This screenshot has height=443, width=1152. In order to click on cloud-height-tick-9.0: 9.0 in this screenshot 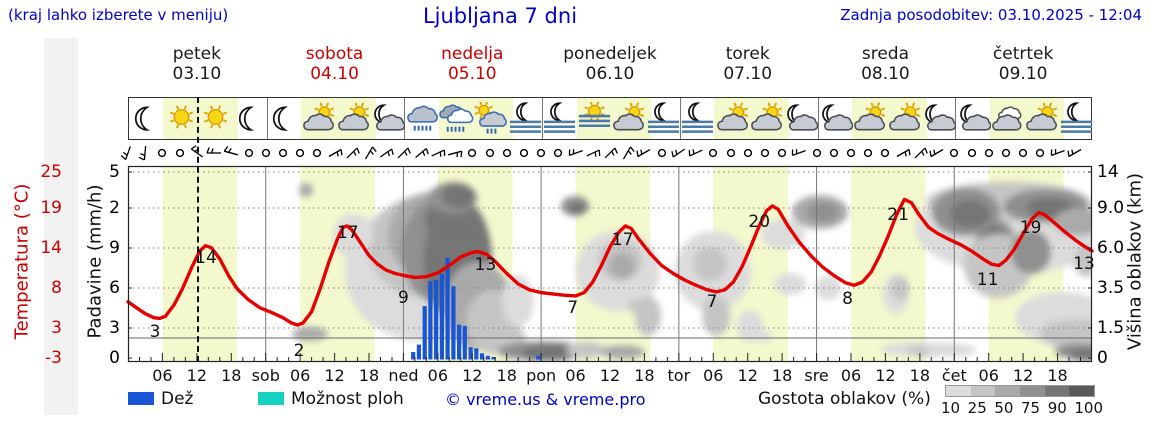, I will do `click(1111, 208)`.